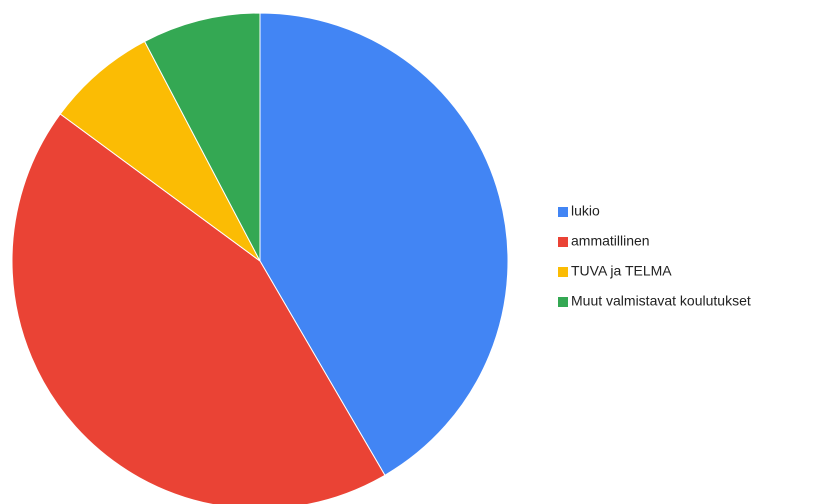 The height and width of the screenshot is (504, 825). What do you see at coordinates (621, 271) in the screenshot?
I see `legend-label: TUVA ja TELMA` at bounding box center [621, 271].